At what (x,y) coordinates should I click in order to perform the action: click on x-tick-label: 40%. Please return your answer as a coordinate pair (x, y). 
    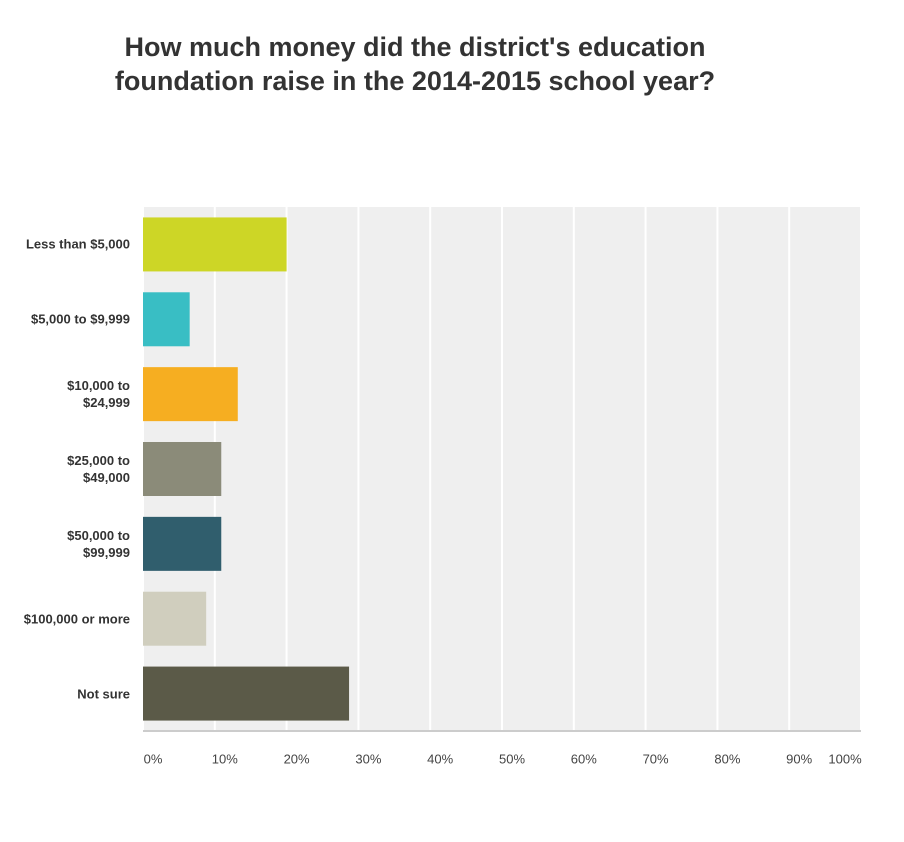
    Looking at the image, I should click on (440, 758).